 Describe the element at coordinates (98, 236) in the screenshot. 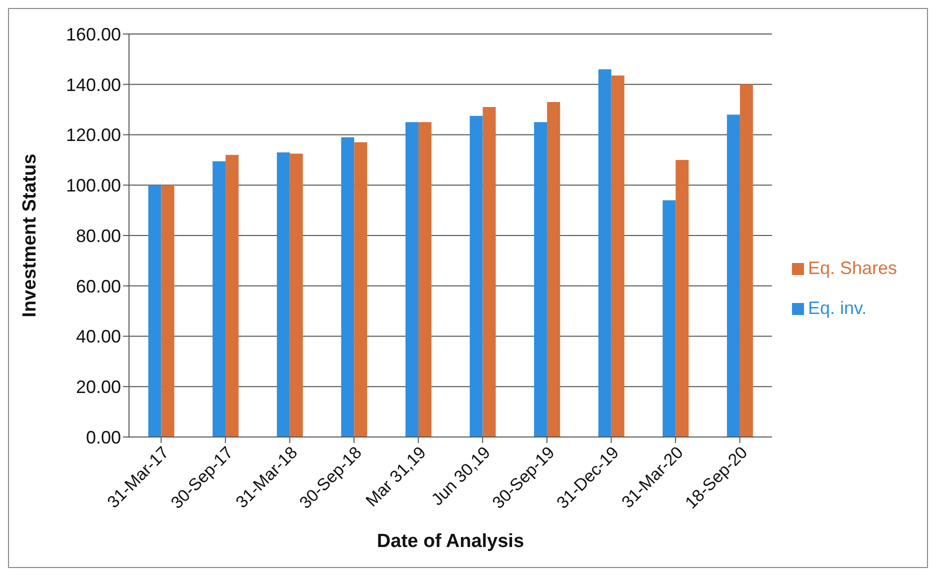

I see `y-tick-label: 80.00` at that location.